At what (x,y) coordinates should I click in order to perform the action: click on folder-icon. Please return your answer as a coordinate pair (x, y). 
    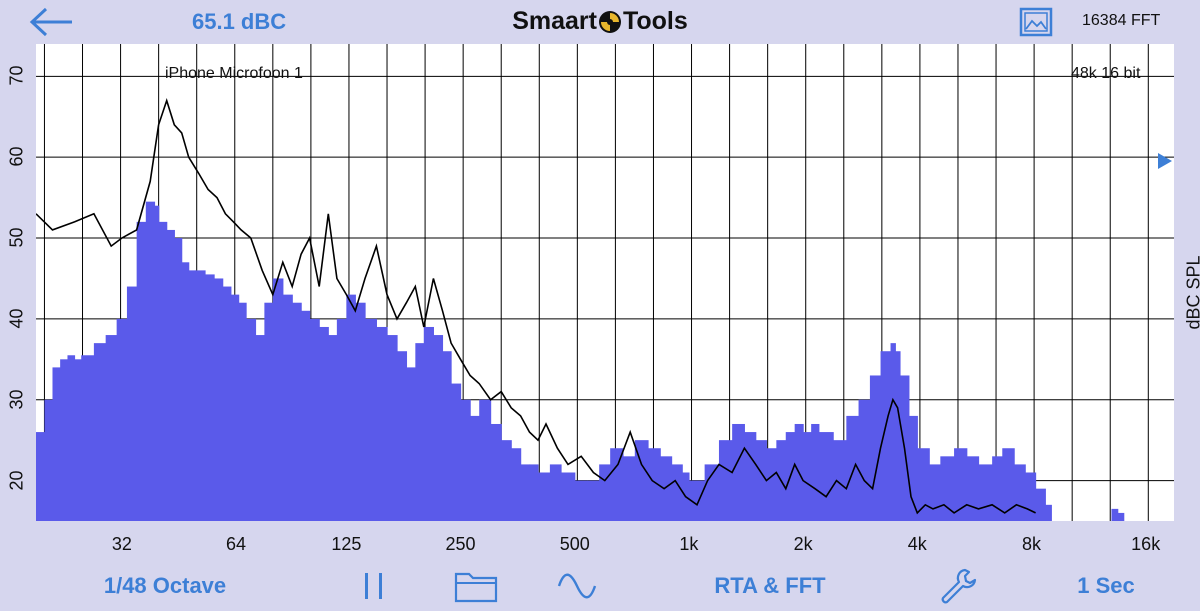
    Looking at the image, I should click on (476, 587).